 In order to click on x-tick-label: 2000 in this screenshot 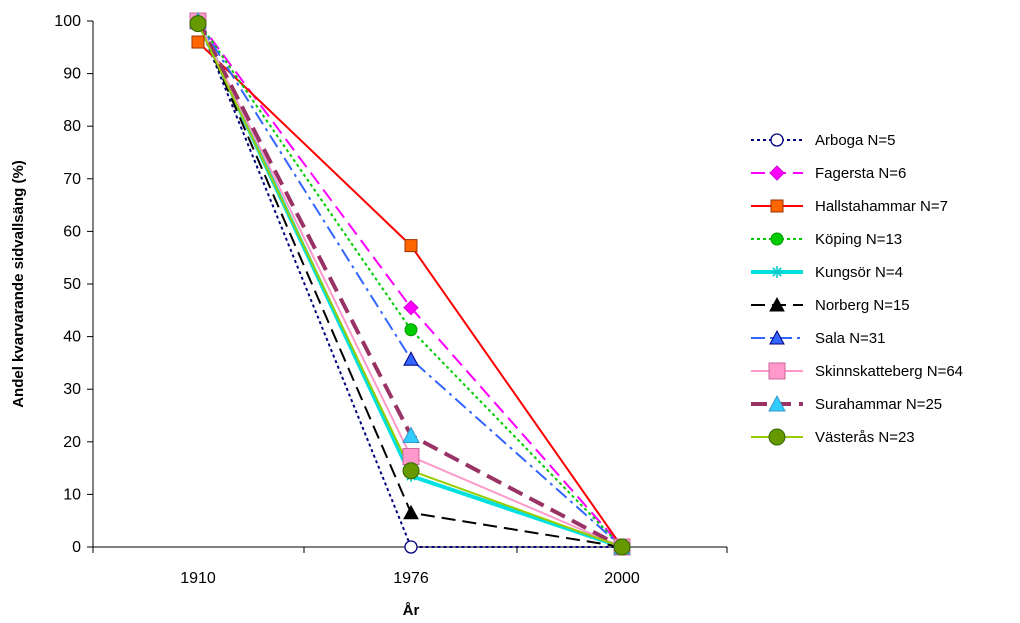, I will do `click(622, 578)`.